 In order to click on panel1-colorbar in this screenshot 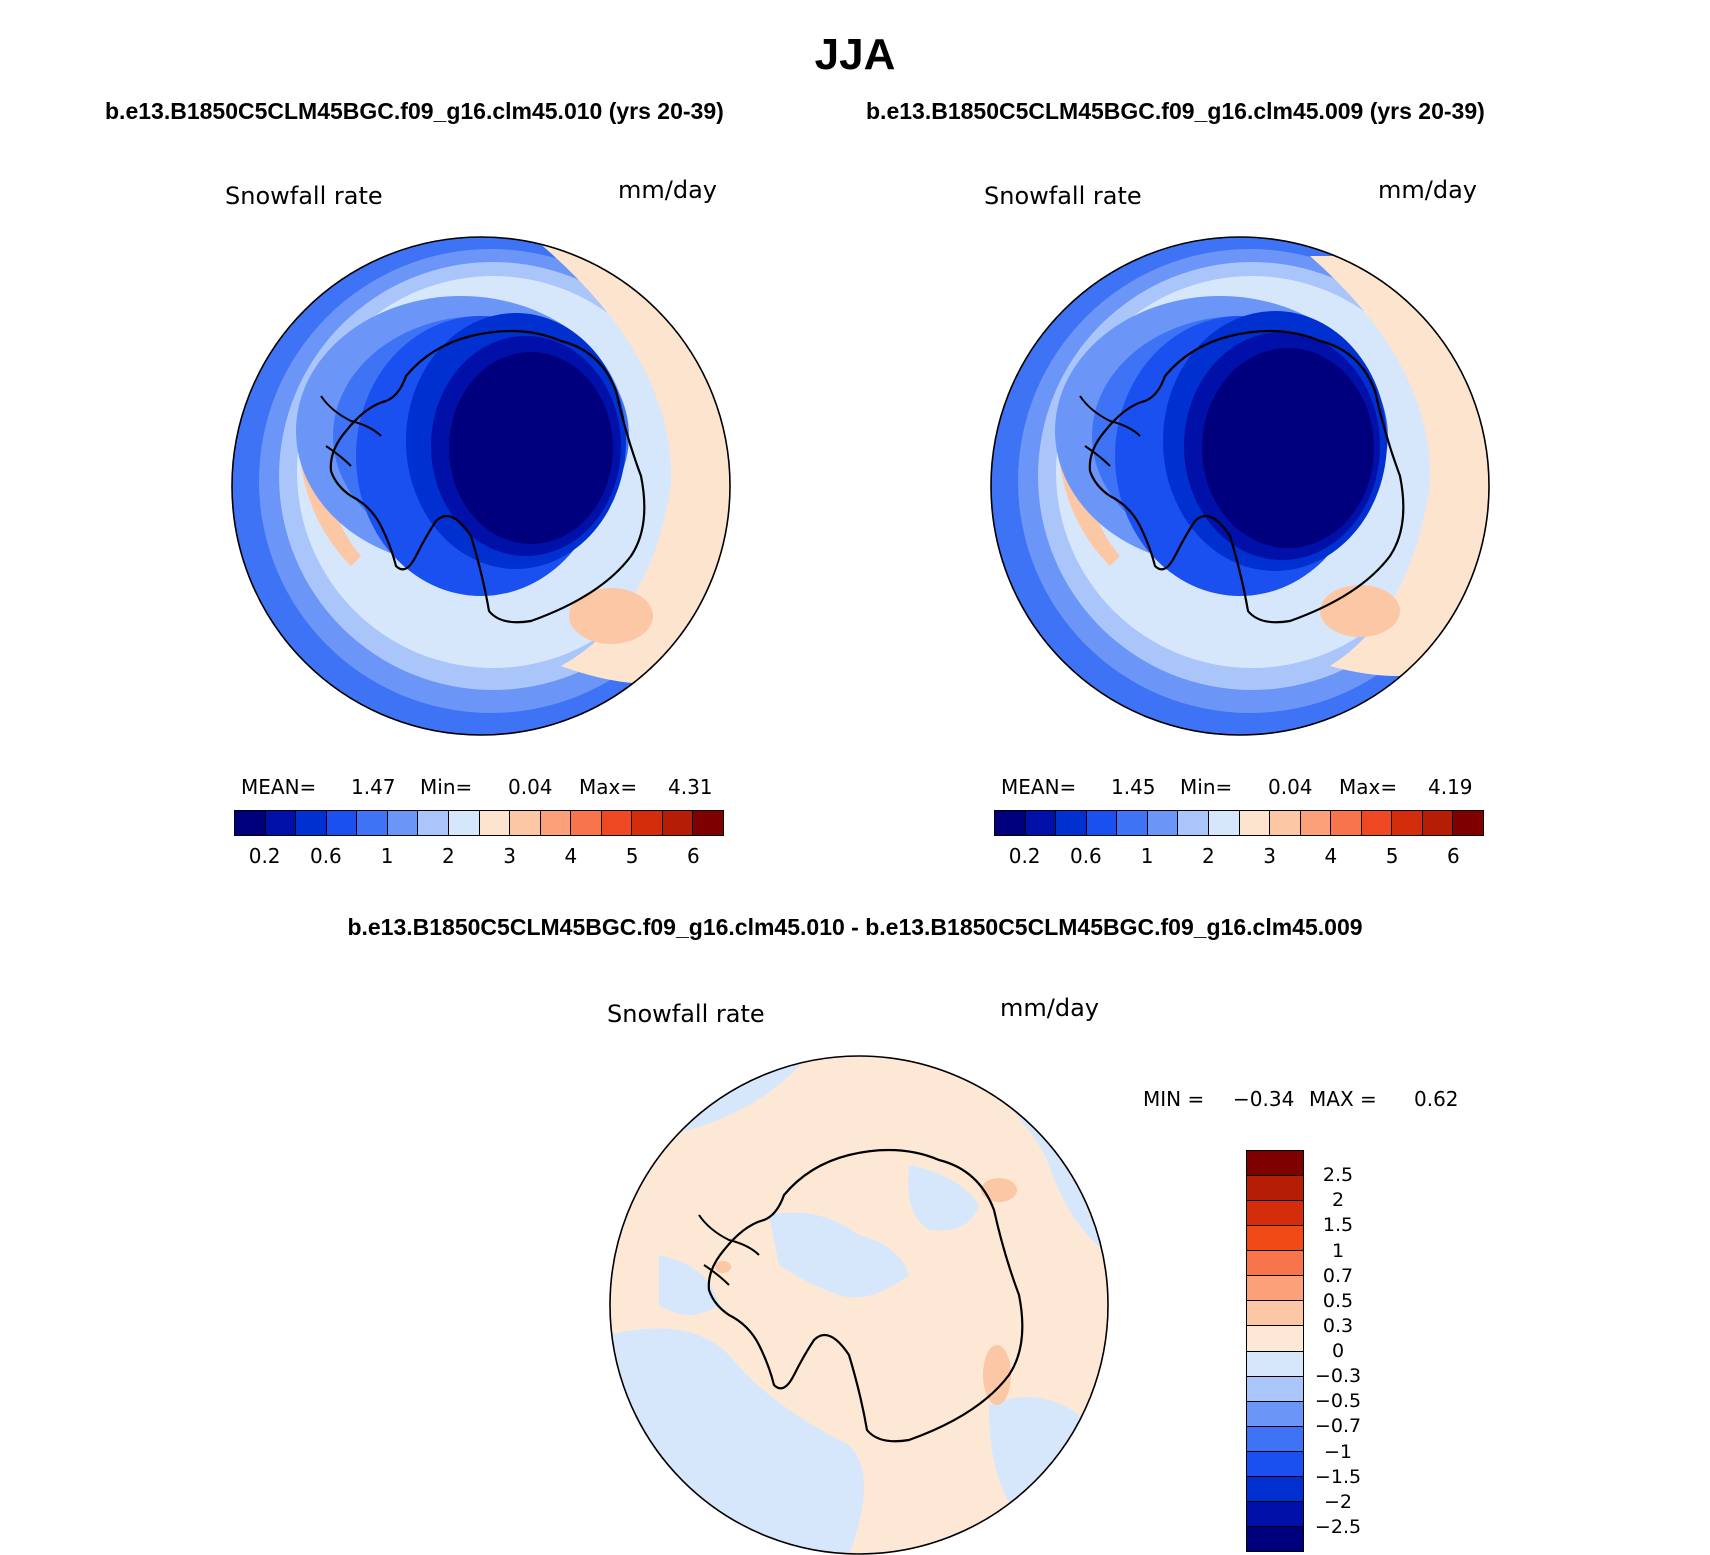, I will do `click(479, 823)`.